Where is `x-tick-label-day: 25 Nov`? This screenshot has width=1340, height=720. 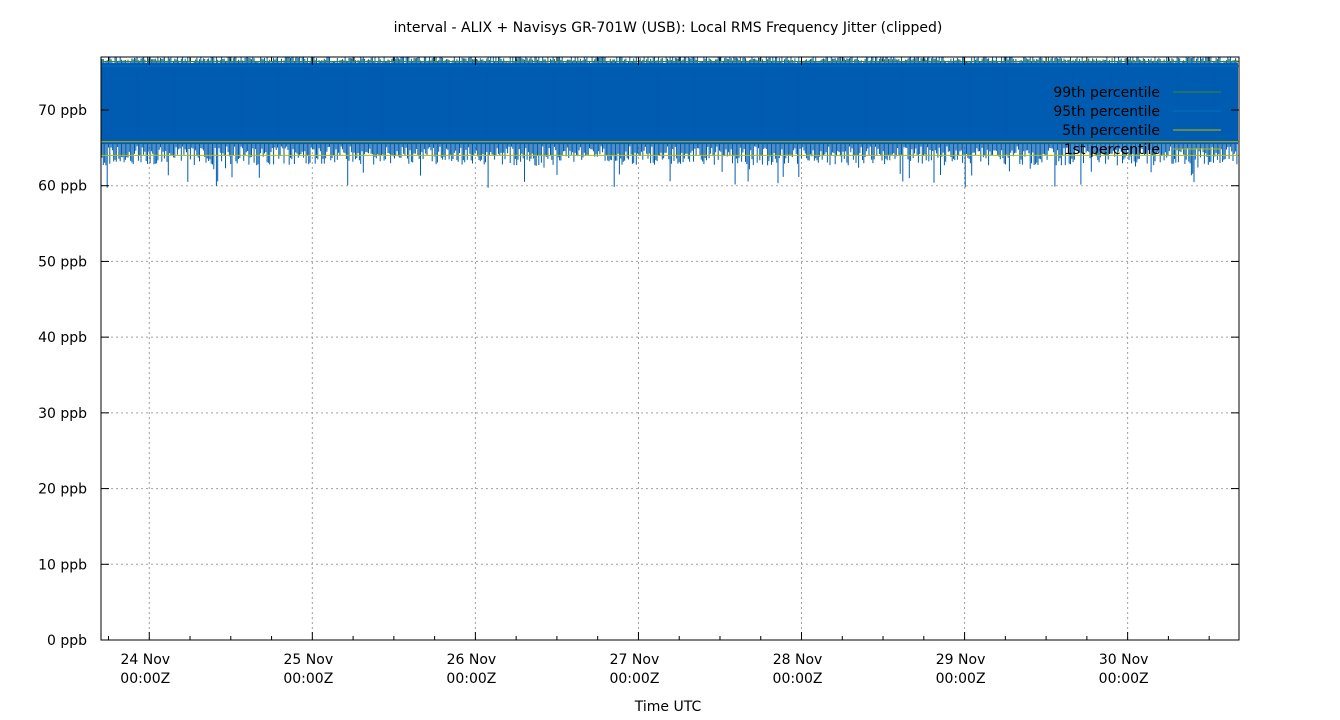 x-tick-label-day: 25 Nov is located at coordinates (309, 660).